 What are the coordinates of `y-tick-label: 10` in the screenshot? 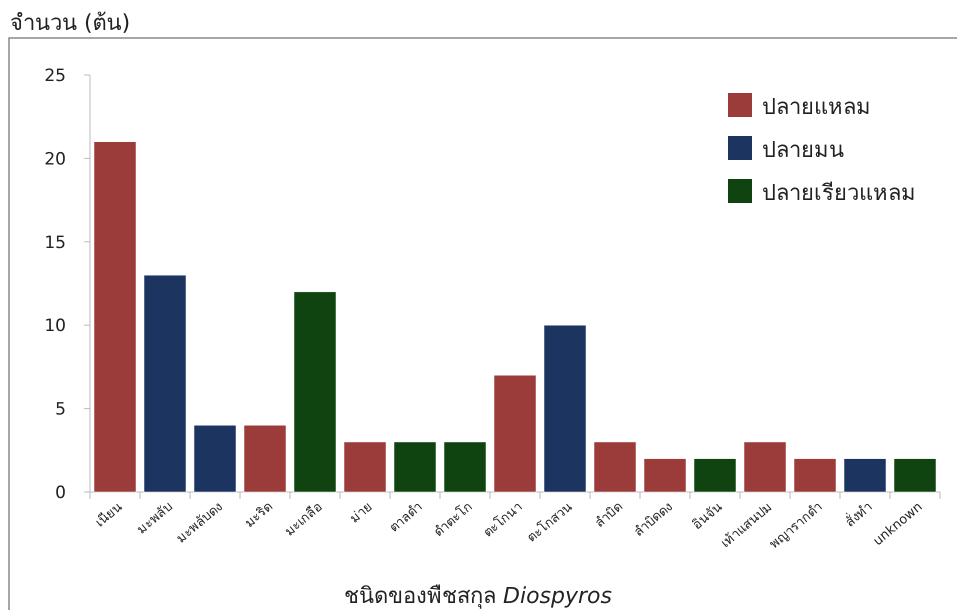 It's located at (55, 326).